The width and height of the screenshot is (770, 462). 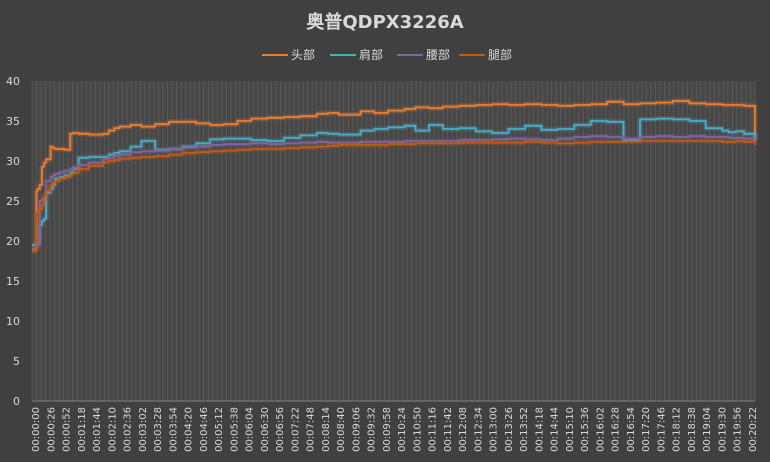 What do you see at coordinates (204, 429) in the screenshot?
I see `x-tick-label: 00:04:46` at bounding box center [204, 429].